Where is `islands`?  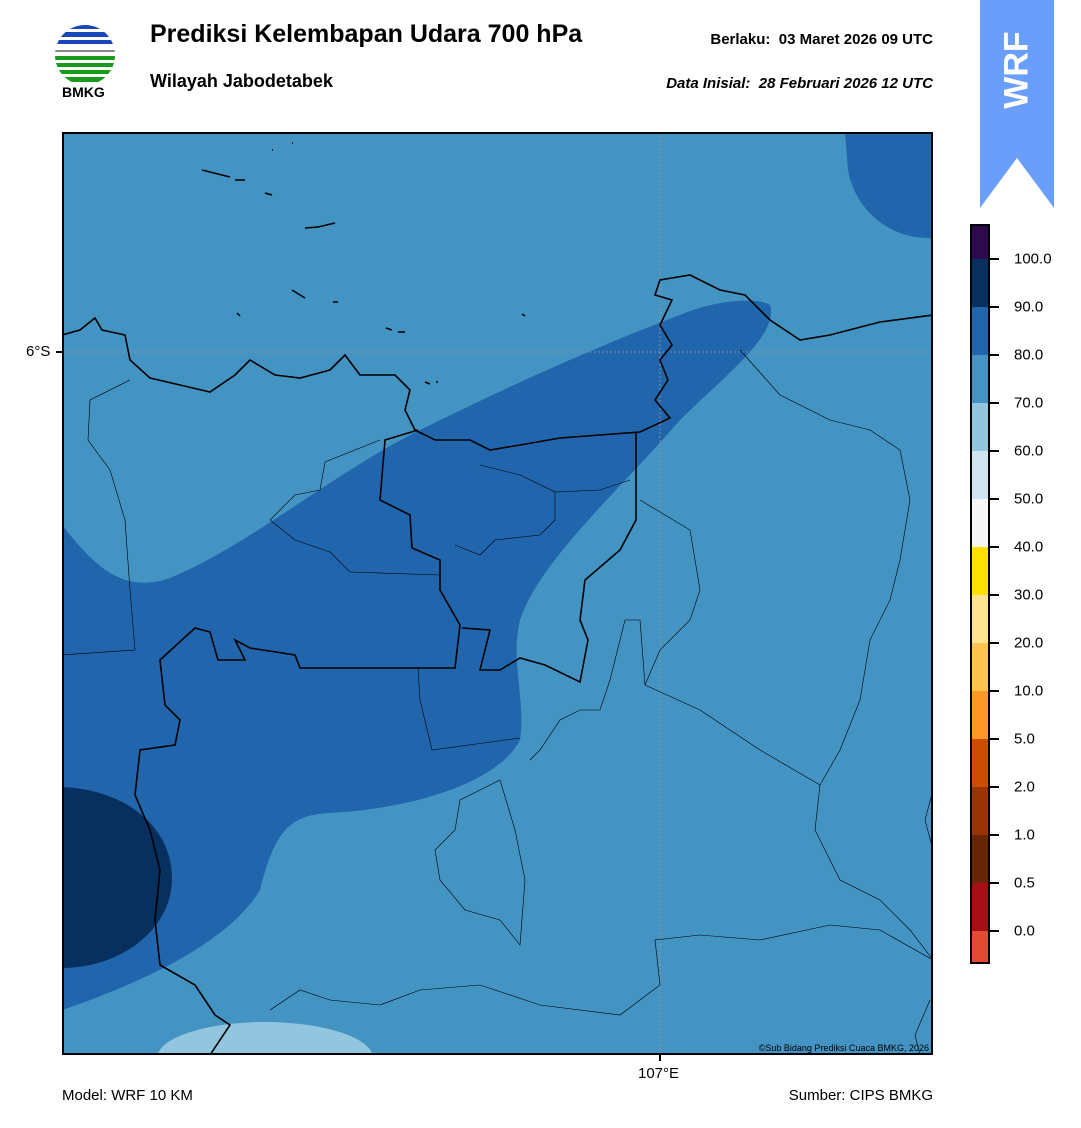 islands is located at coordinates (363, 263).